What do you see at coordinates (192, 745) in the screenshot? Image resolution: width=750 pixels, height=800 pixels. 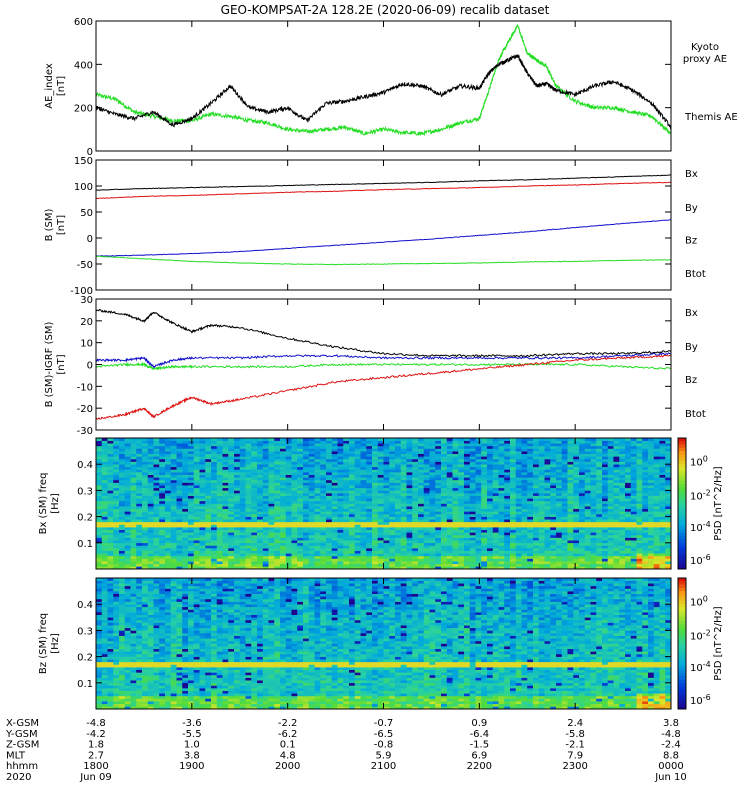 I see `ephemeris-value: 1.0` at bounding box center [192, 745].